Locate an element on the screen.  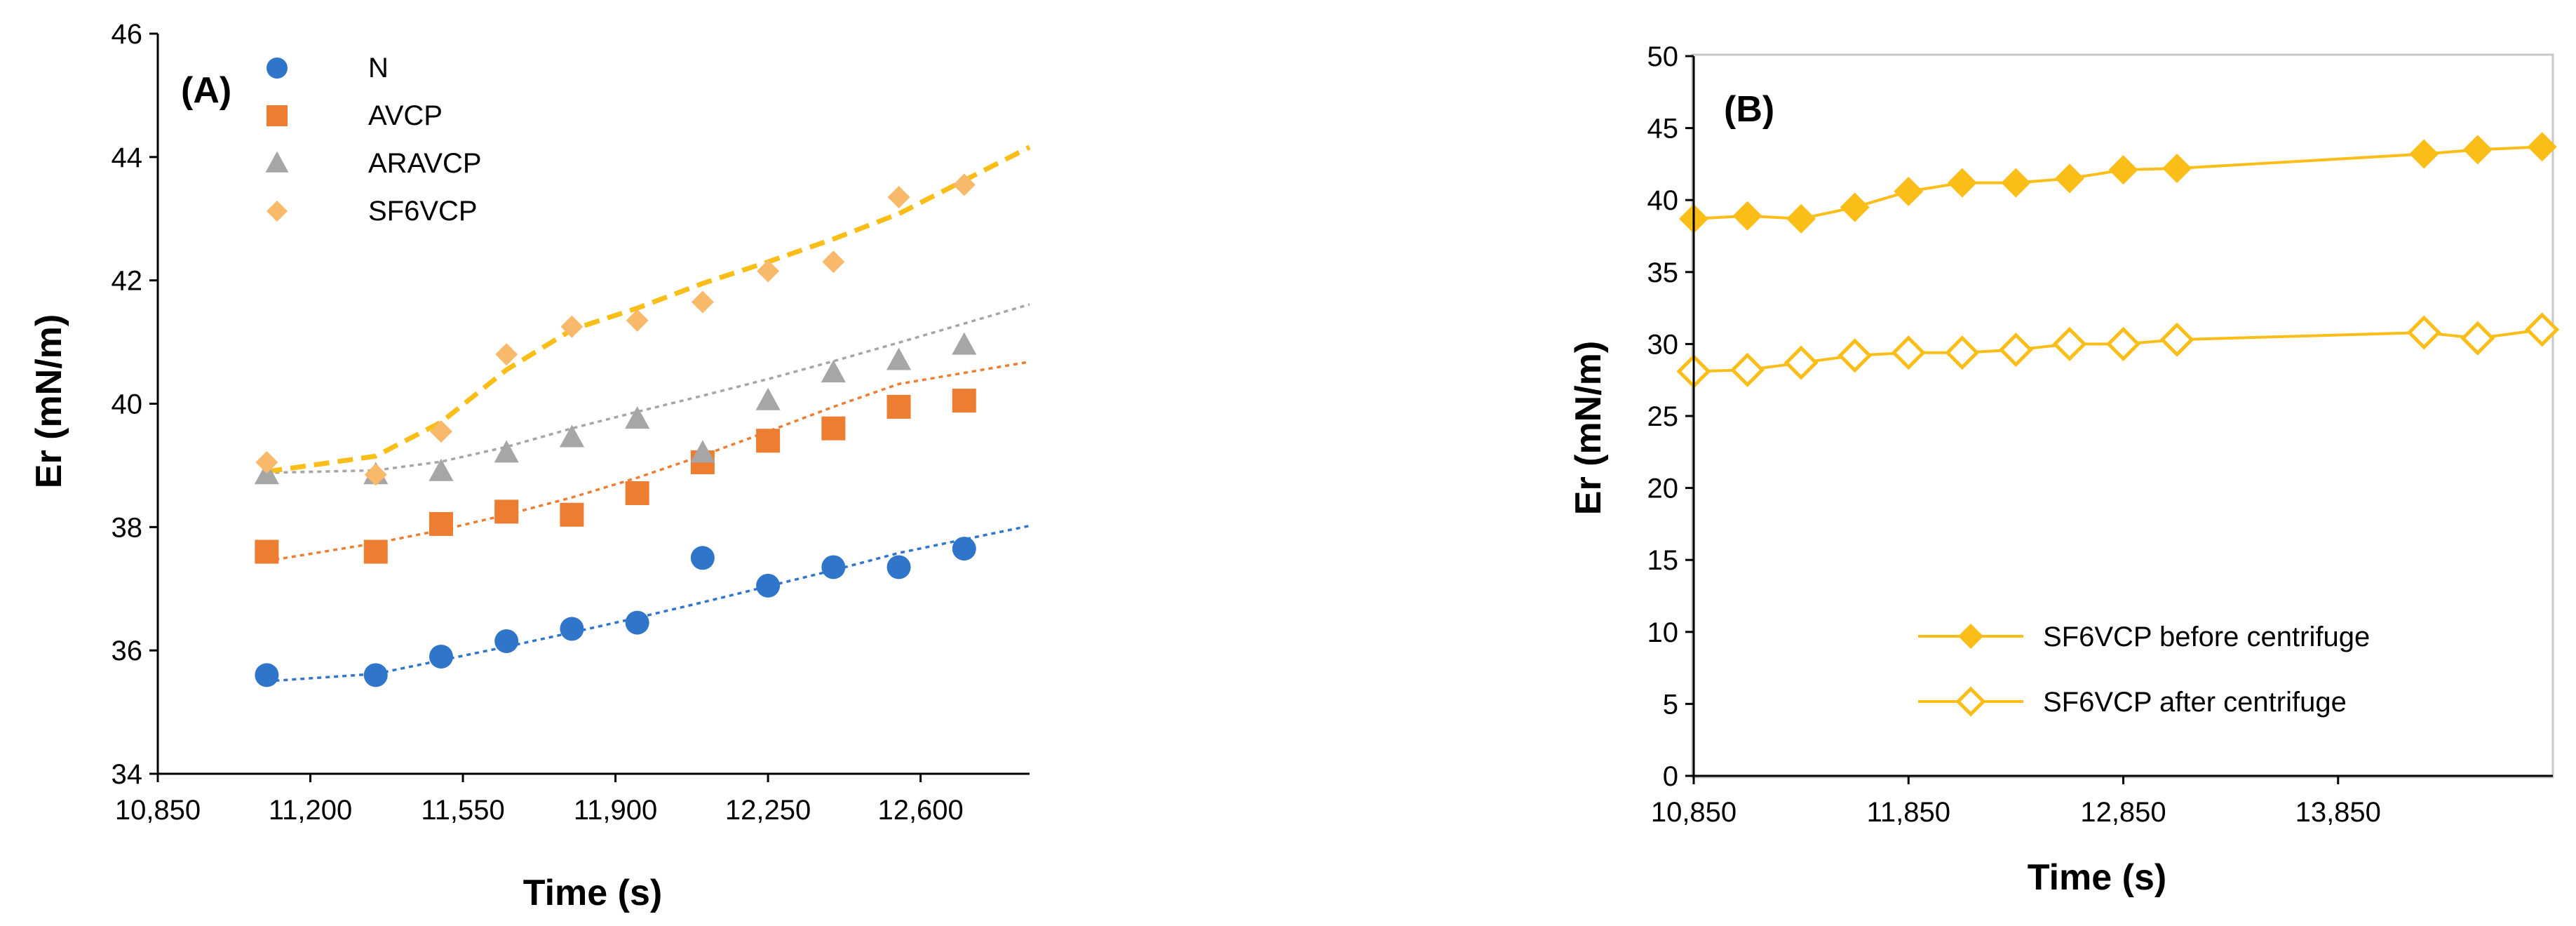
x-tick-label: 12,600 is located at coordinates (920, 810).